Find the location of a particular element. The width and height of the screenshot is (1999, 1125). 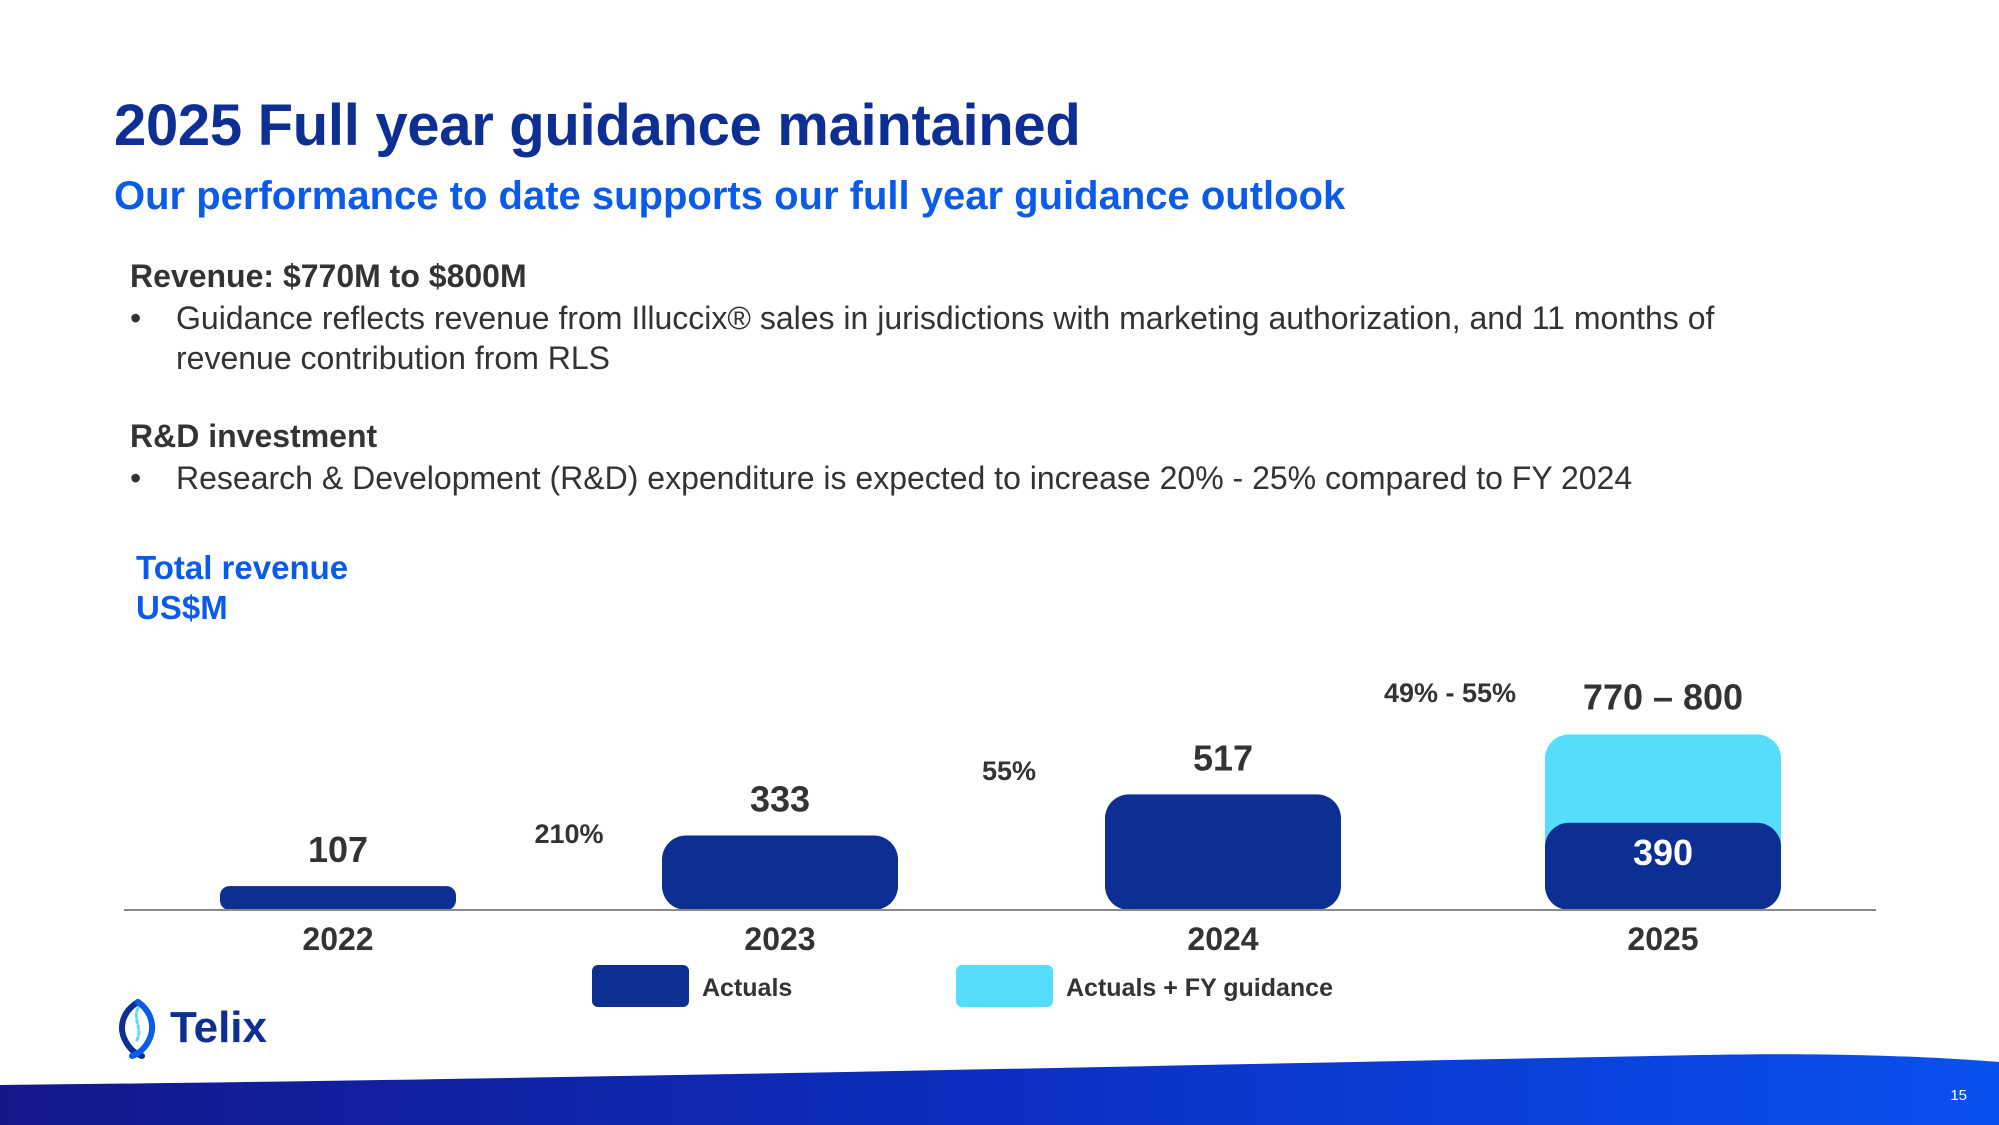

revenue-bullet-line2: revenue contribution from RLS is located at coordinates (393, 358).